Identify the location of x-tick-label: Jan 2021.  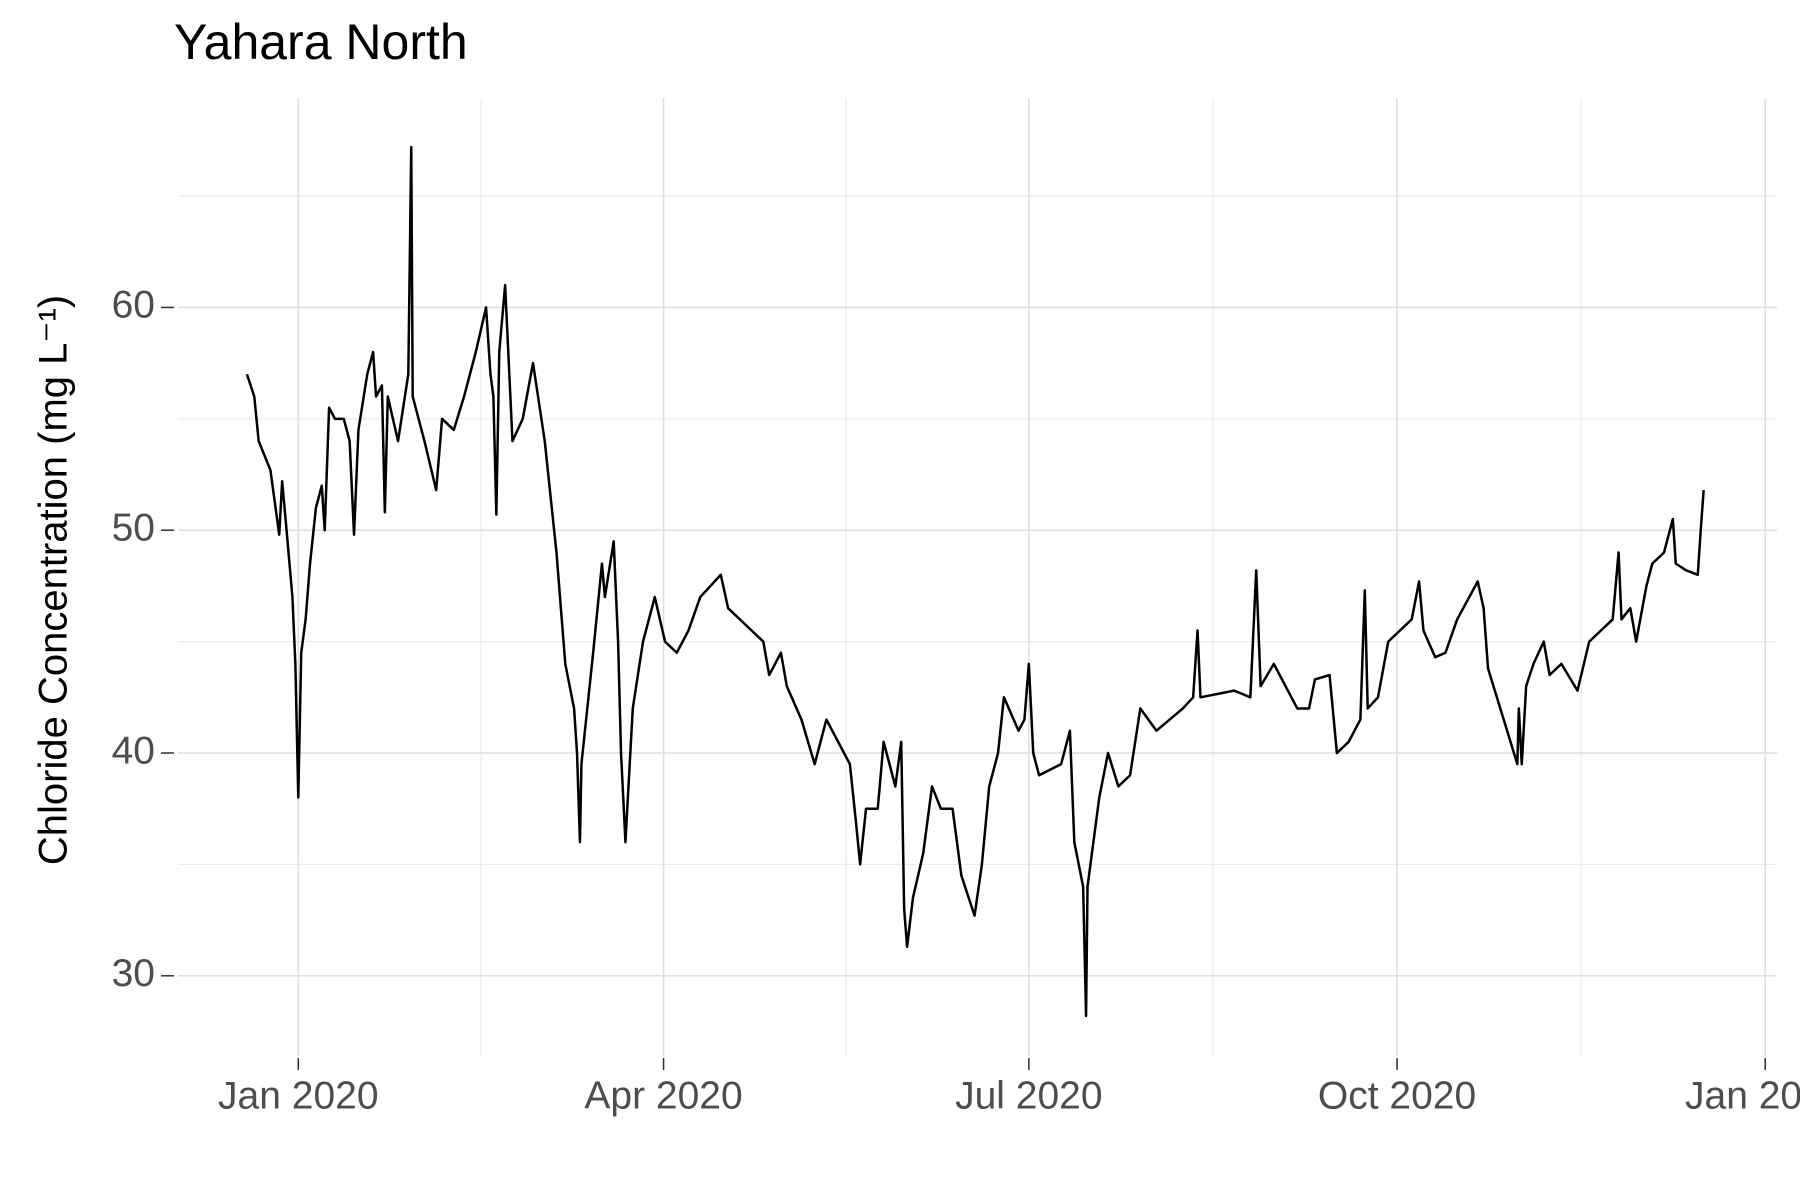
(1742, 1095).